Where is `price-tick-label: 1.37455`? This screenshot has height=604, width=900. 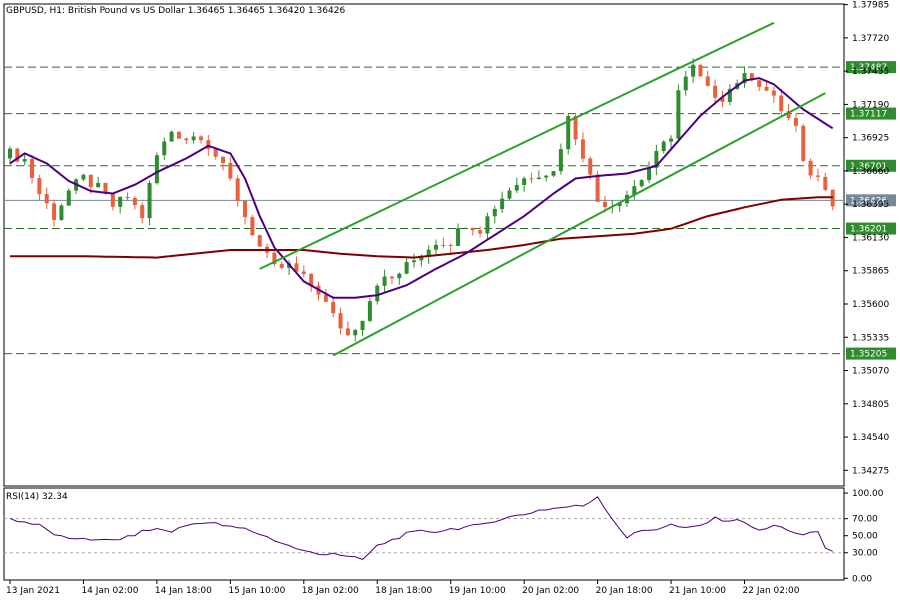
price-tick-label: 1.37455 is located at coordinates (870, 72).